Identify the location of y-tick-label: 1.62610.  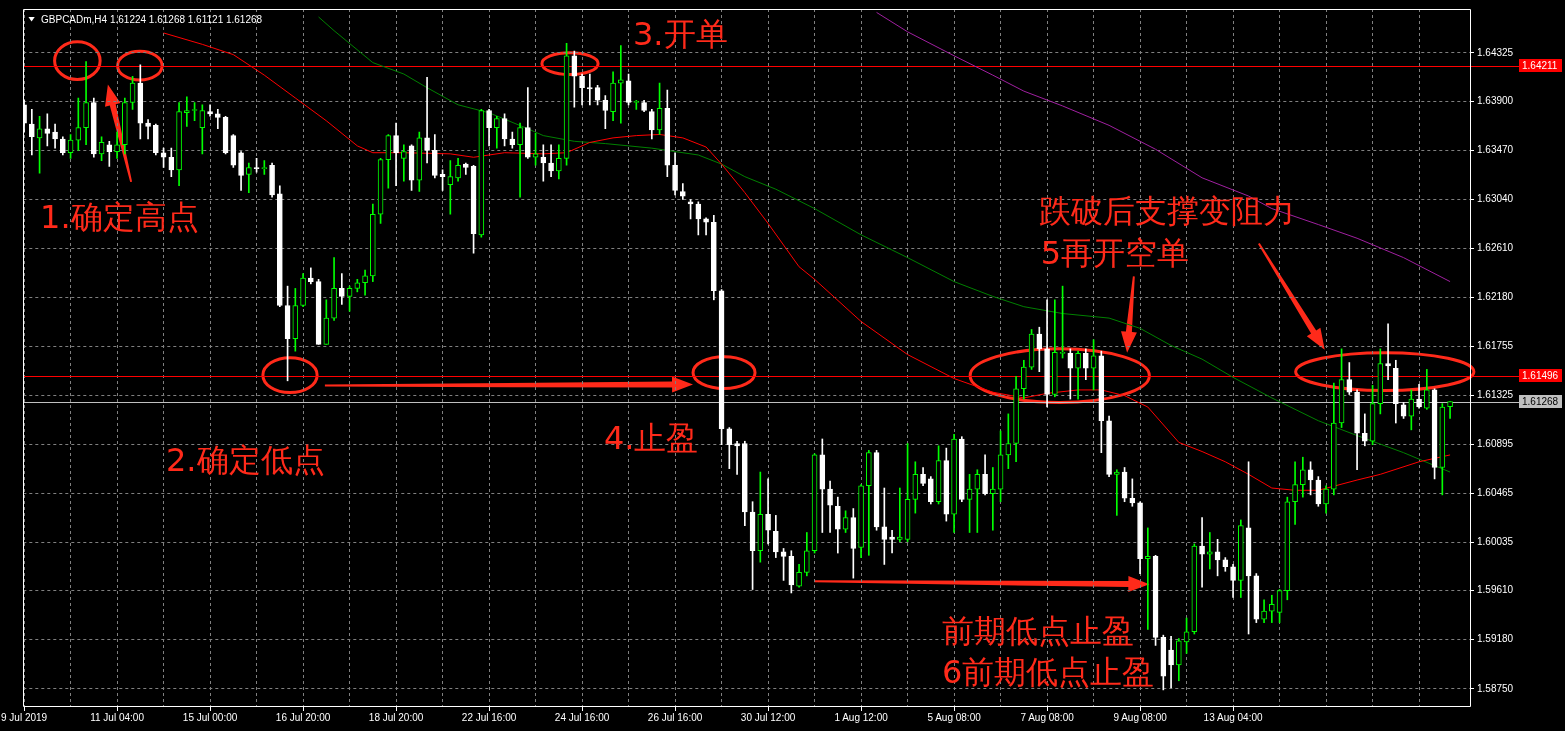
(1495, 248).